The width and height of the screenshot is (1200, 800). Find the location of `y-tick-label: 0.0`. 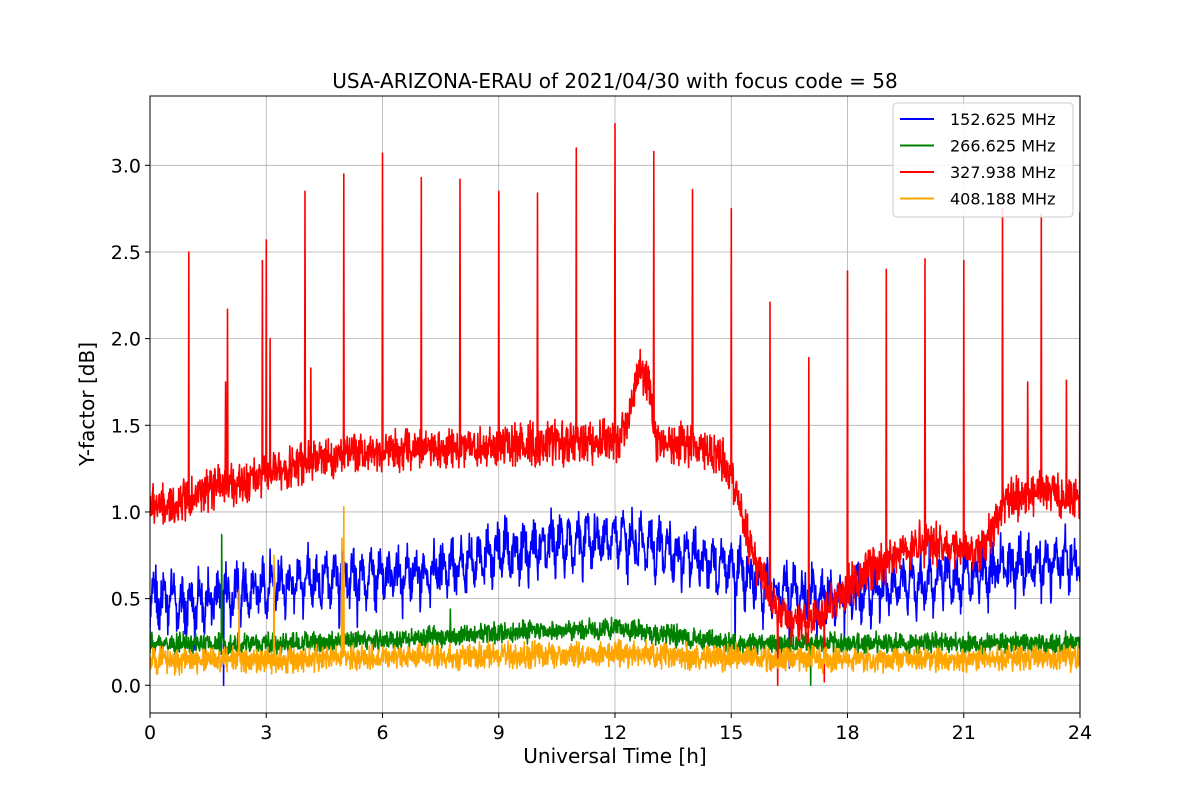

y-tick-label: 0.0 is located at coordinates (126, 686).